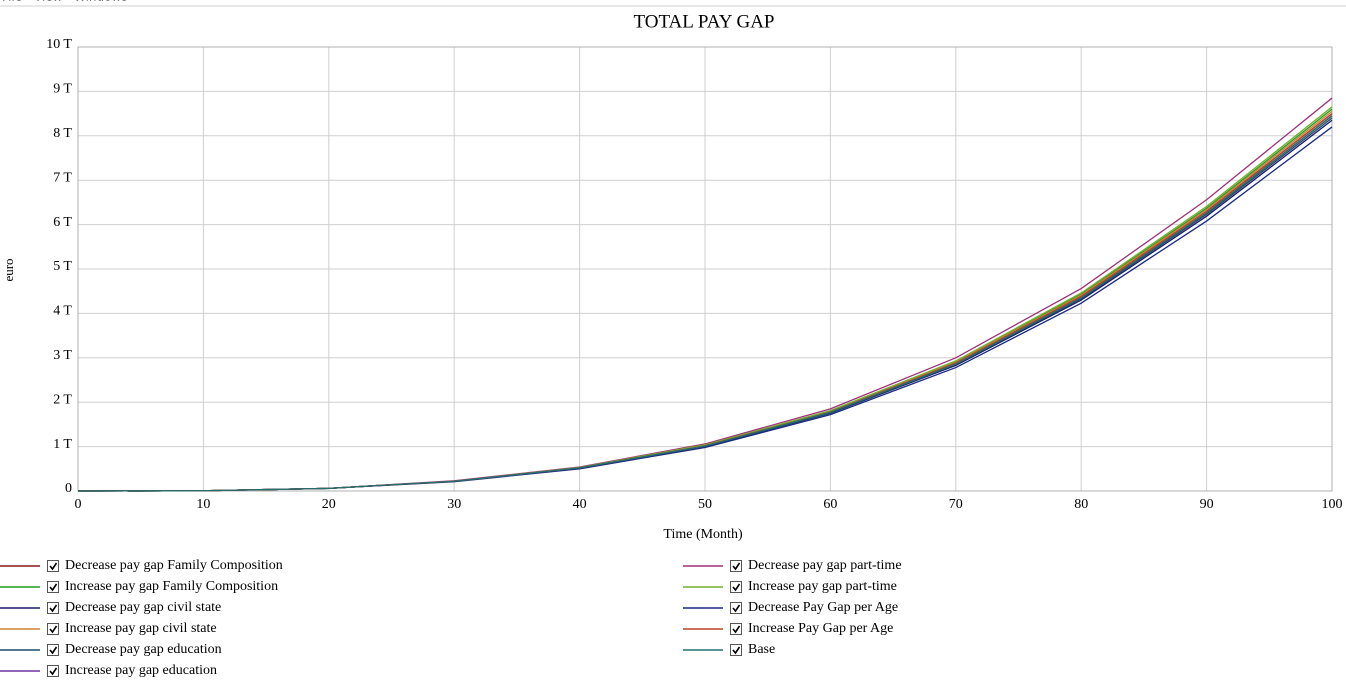 This screenshot has height=683, width=1346. Describe the element at coordinates (956, 504) in the screenshot. I see `x-tick-label: 70` at that location.